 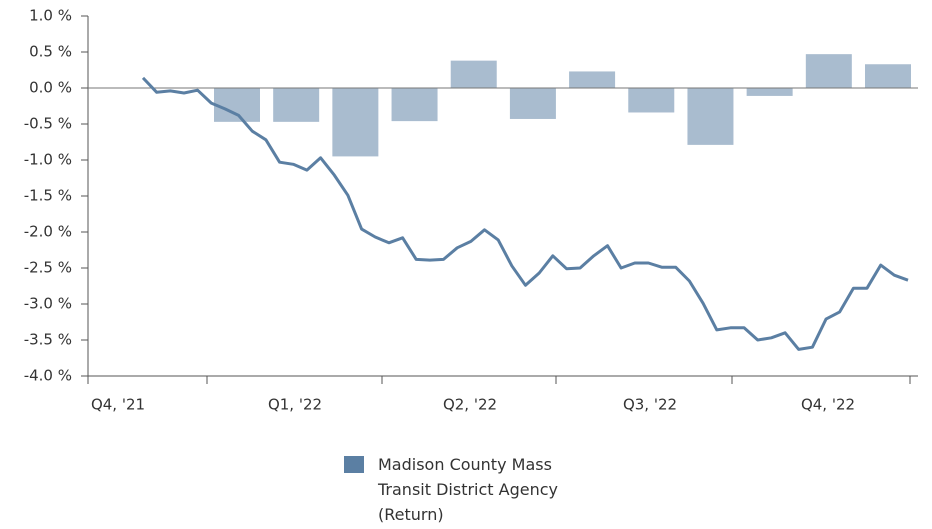 What do you see at coordinates (50, 16) in the screenshot?
I see `y-tick-label: 1.0 %` at bounding box center [50, 16].